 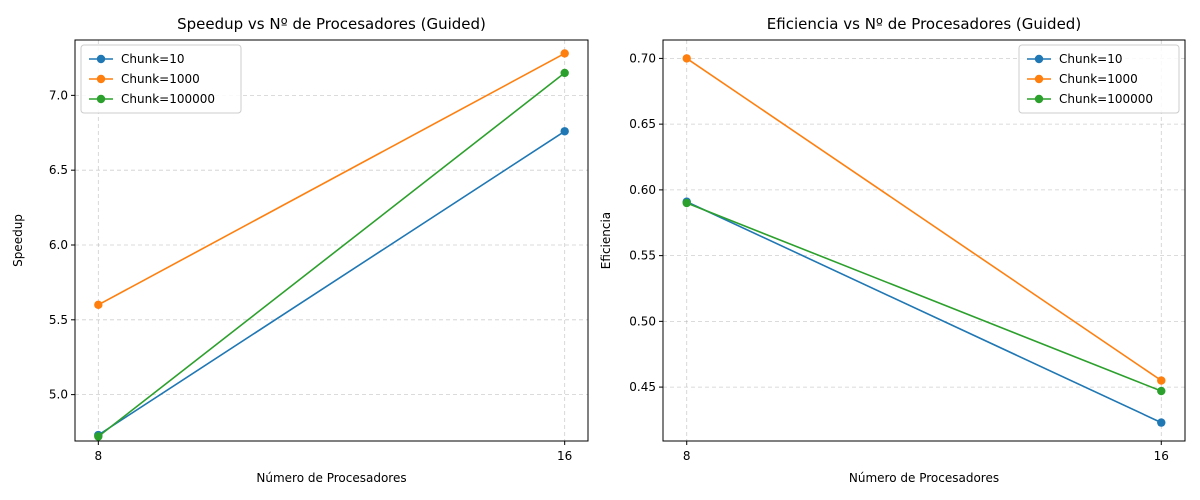 I want to click on y-tick-label: 0.60, so click(x=642, y=190).